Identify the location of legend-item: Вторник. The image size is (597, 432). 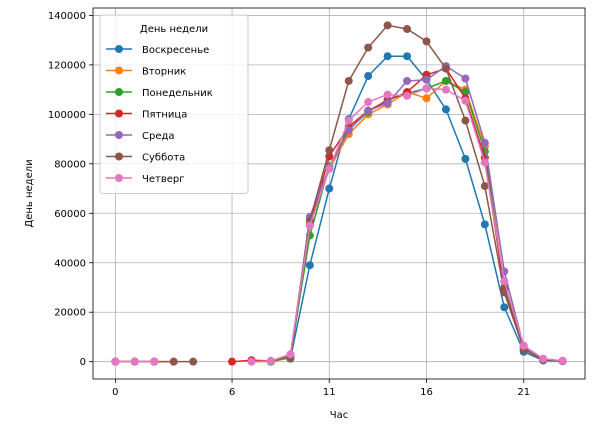
(146, 72).